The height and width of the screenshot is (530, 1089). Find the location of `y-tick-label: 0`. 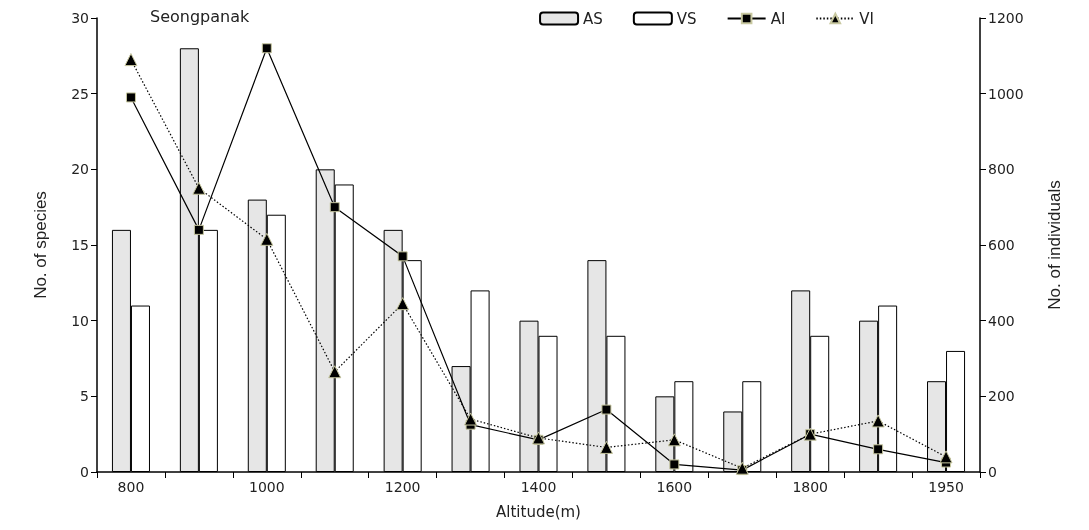

y-tick-label: 0 is located at coordinates (84, 472).